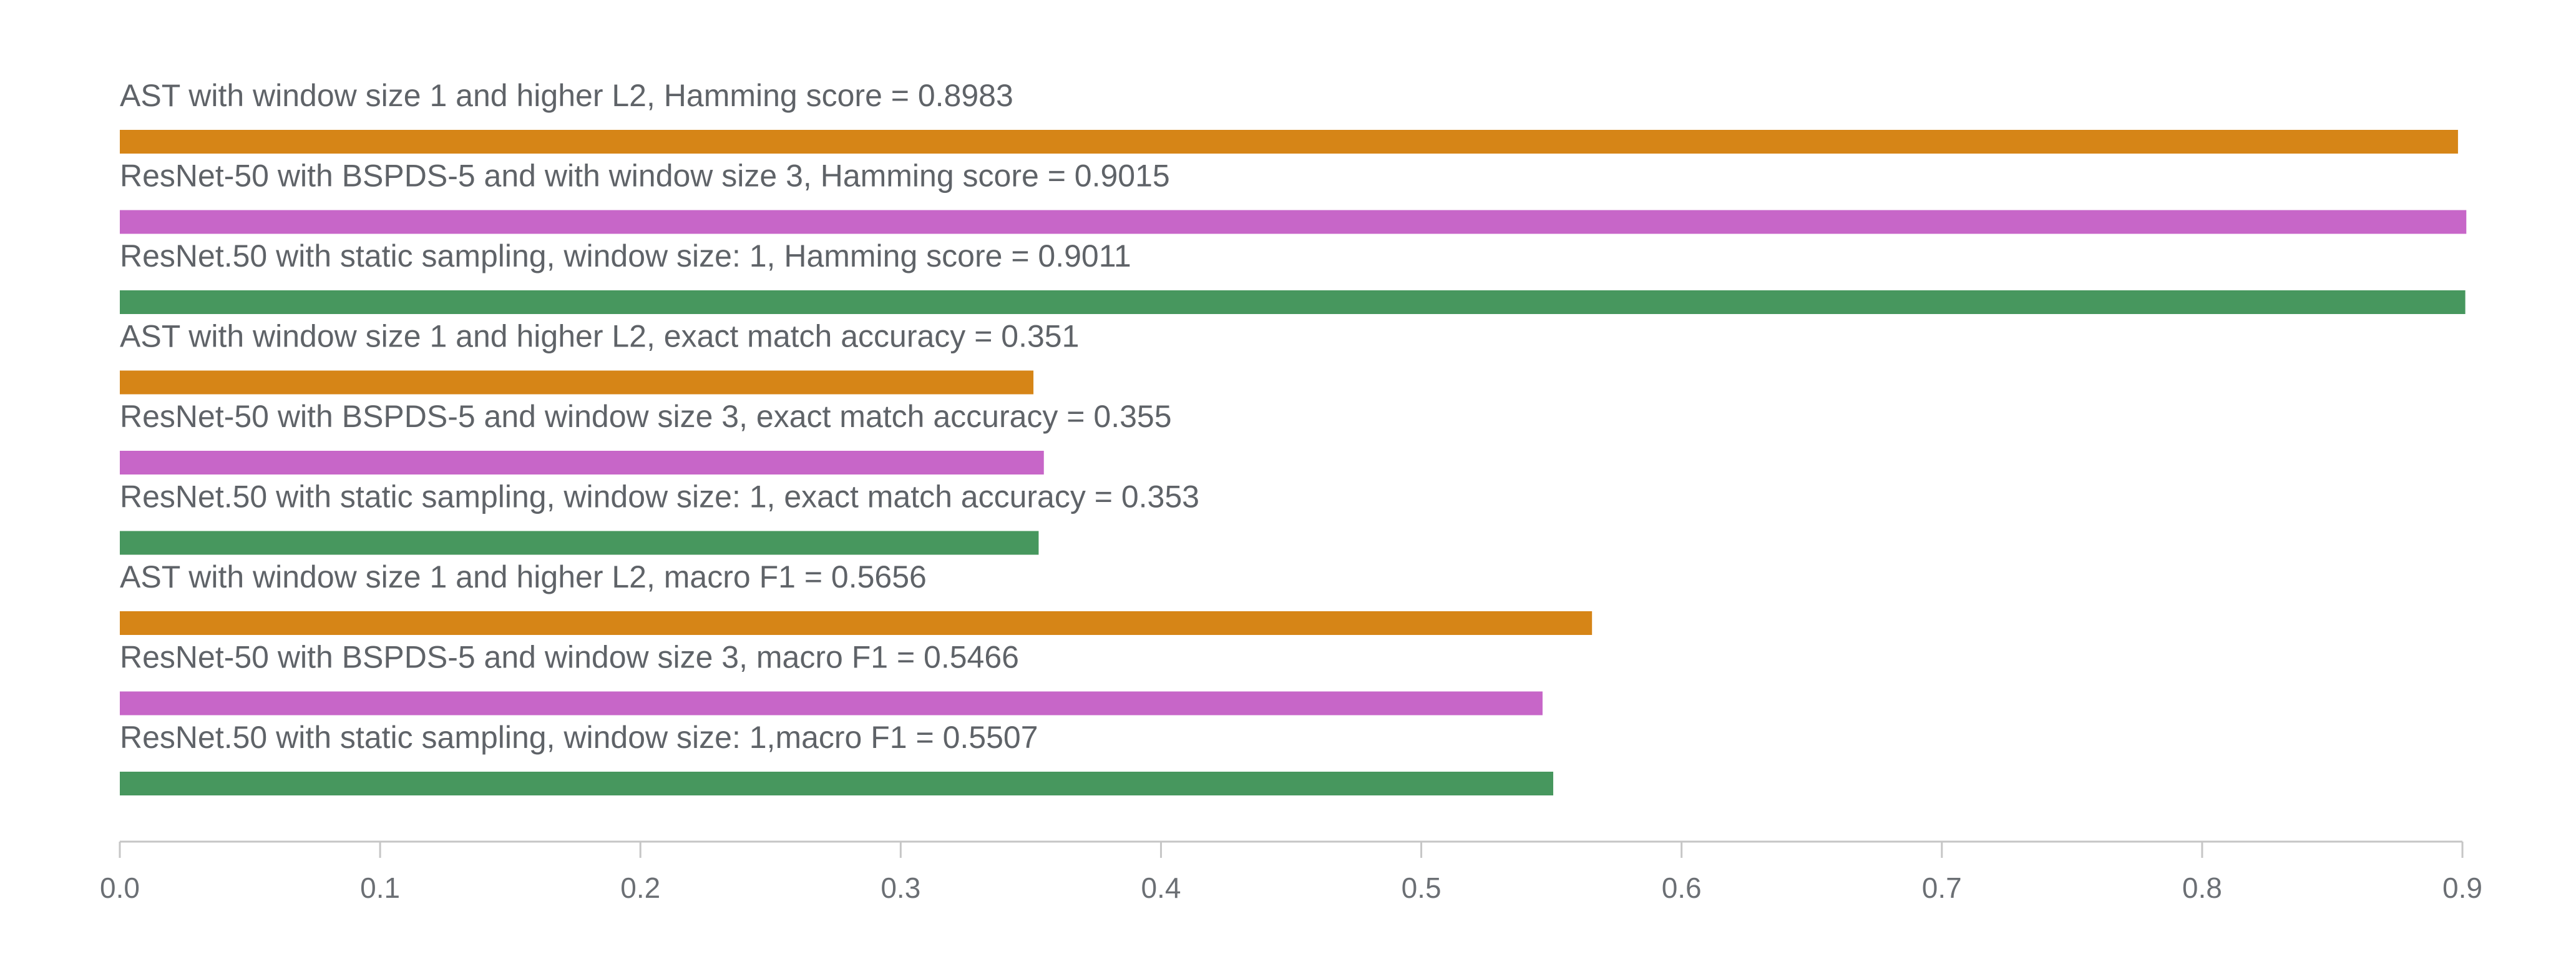  I want to click on x-tick-label: 0.4, so click(1161, 888).